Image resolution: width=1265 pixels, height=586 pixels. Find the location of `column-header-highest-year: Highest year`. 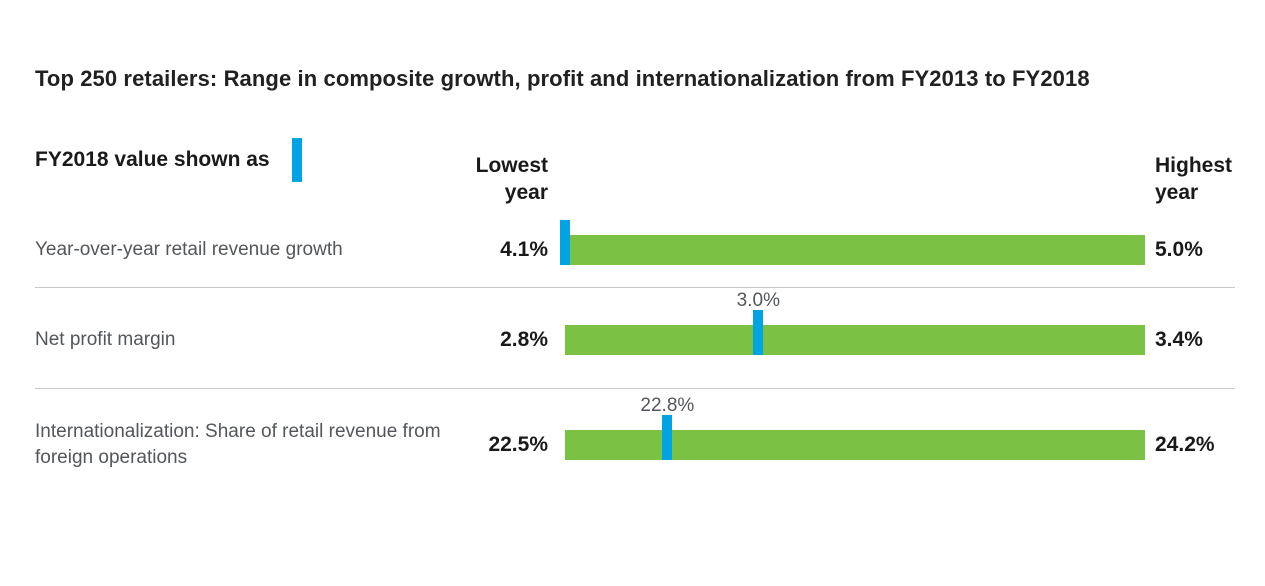

column-header-highest-year: Highest year is located at coordinates (1194, 179).